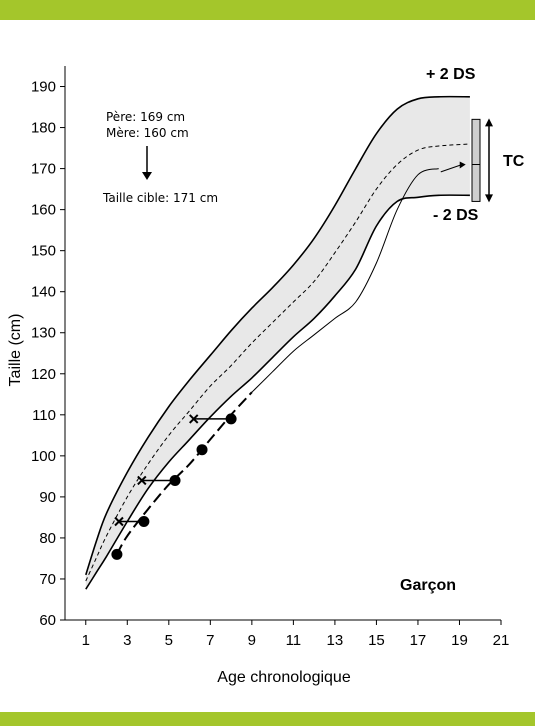  What do you see at coordinates (47, 538) in the screenshot?
I see `y-tick-label: 80` at bounding box center [47, 538].